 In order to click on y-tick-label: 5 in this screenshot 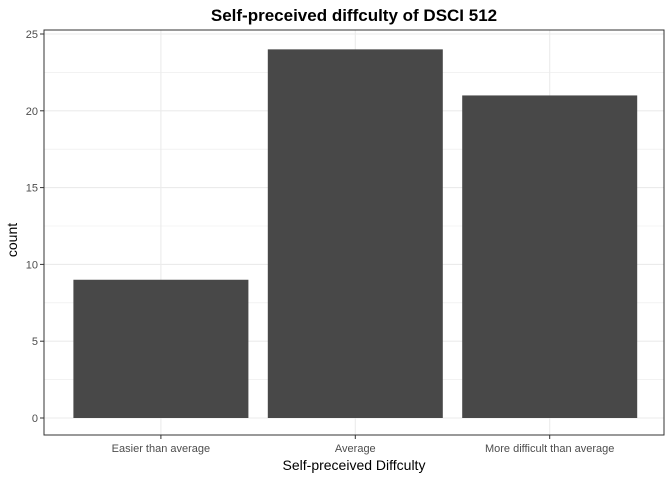, I will do `click(35, 342)`.